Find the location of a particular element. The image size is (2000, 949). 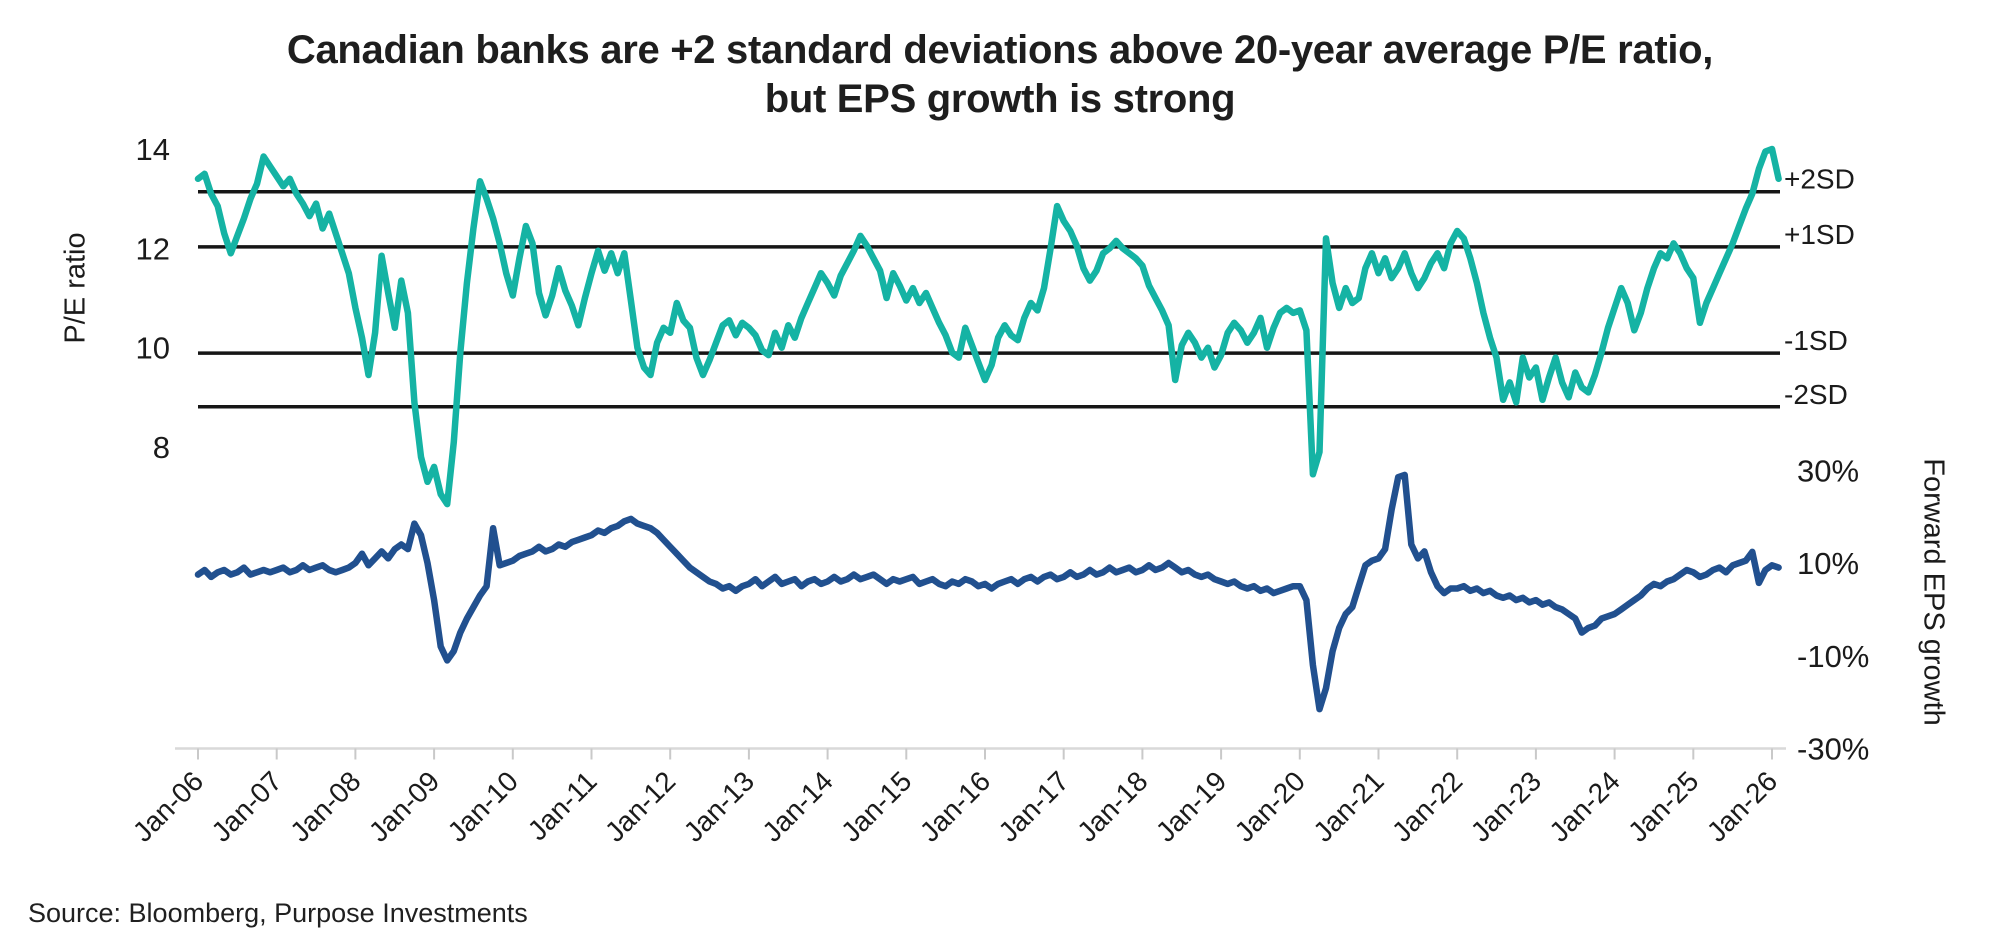

x-tick-label: Jan-10 is located at coordinates (483, 806).